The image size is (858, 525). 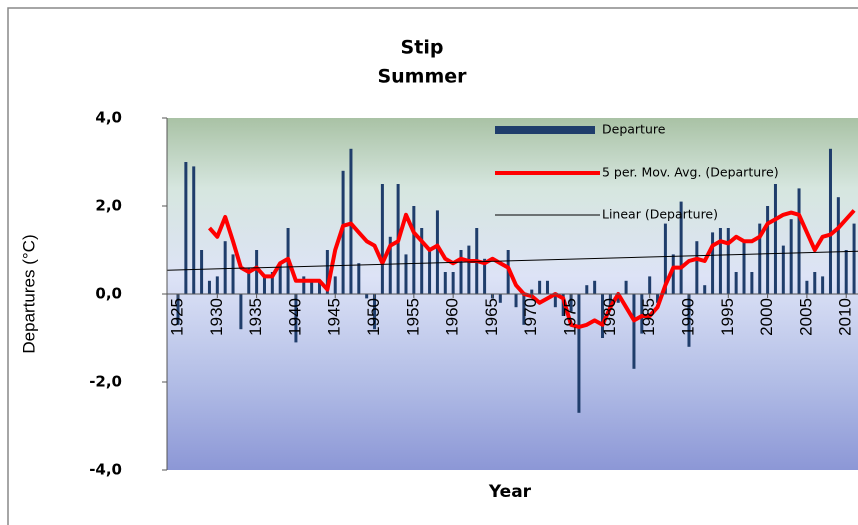 I want to click on y-tick-label: 4,0, so click(x=108, y=118).